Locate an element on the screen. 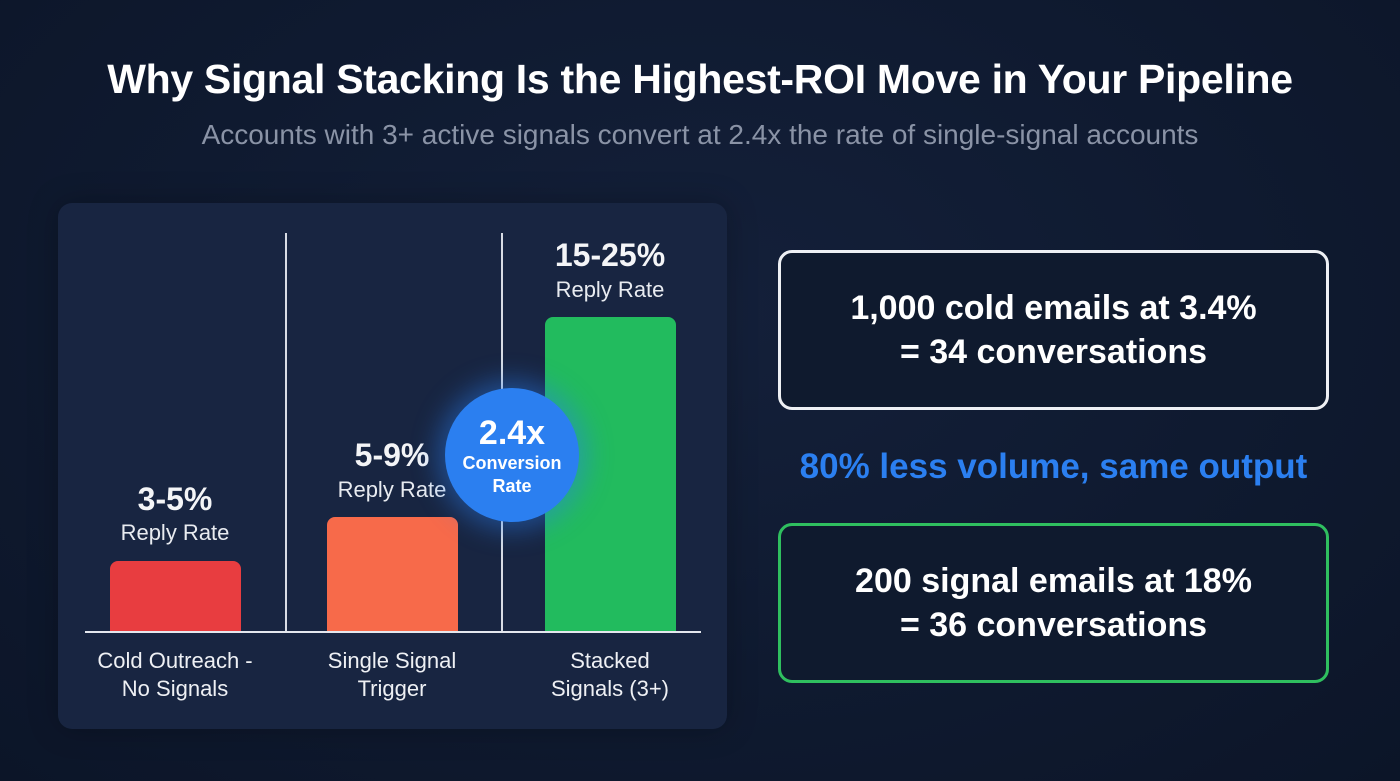 The image size is (1400, 781). bar-sublabel-stacked: Reply Rate is located at coordinates (610, 289).